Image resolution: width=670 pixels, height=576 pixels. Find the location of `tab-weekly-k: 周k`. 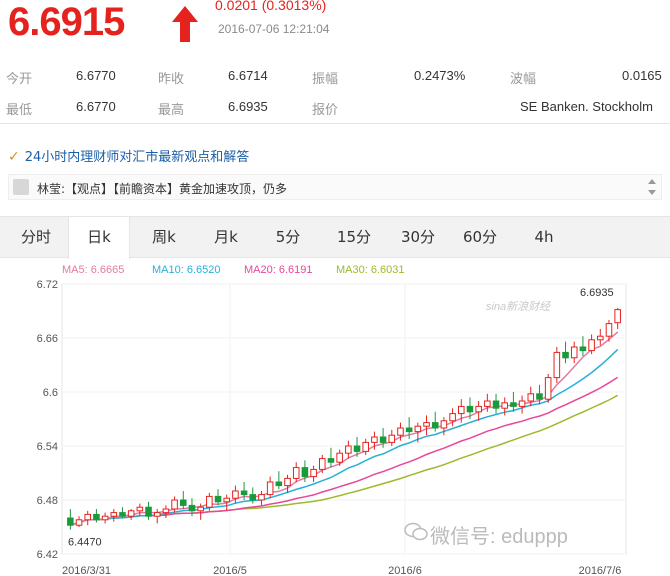

tab-weekly-k: 周k is located at coordinates (164, 237).